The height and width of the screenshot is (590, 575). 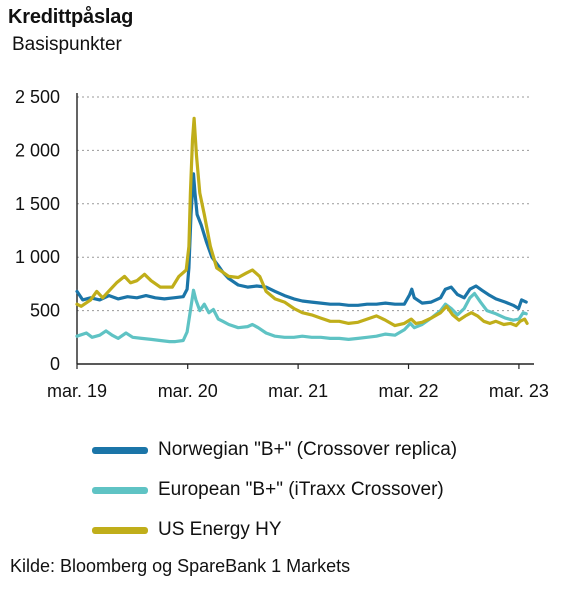 What do you see at coordinates (37, 97) in the screenshot?
I see `y-tick-label: 2 500` at bounding box center [37, 97].